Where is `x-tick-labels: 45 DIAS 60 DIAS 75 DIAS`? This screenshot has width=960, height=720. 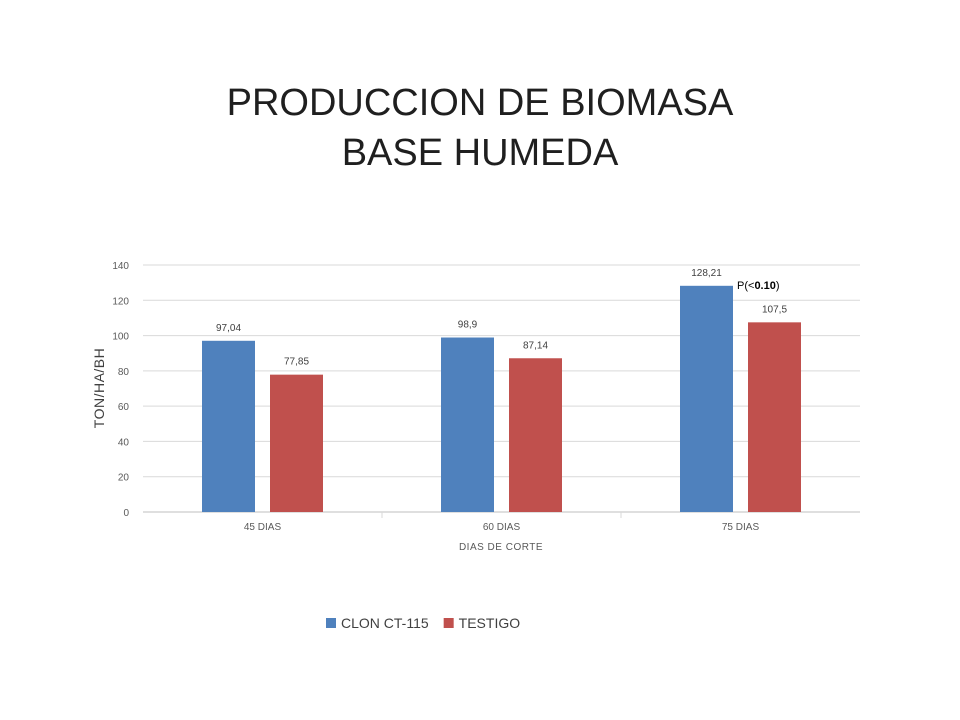
x-tick-labels: 45 DIAS 60 DIAS 75 DIAS is located at coordinates (502, 527).